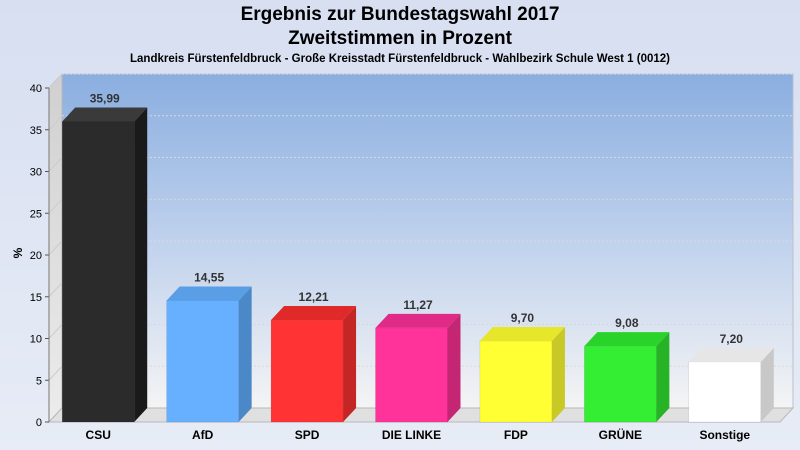 This screenshot has height=450, width=800. Describe the element at coordinates (400, 38) in the screenshot. I see `chart-title-line2: Zweitstimmen in Prozent` at that location.